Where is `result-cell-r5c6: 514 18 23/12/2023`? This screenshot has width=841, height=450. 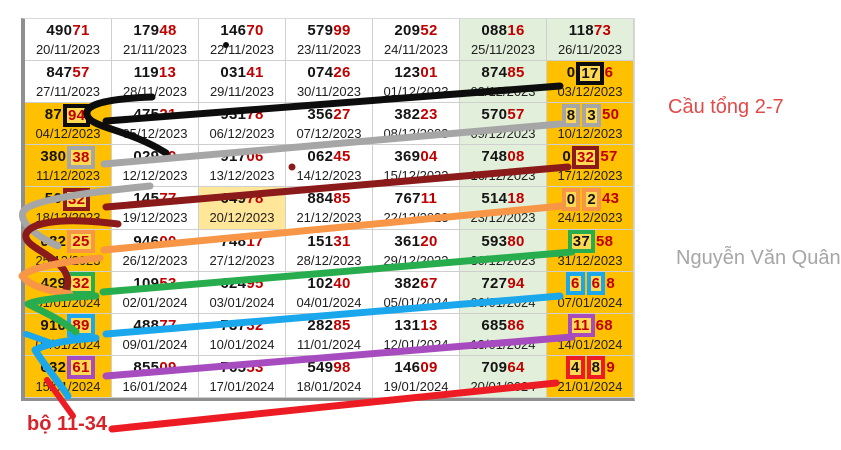
result-cell-r5c6: 514 18 23/12/2023 is located at coordinates (503, 208).